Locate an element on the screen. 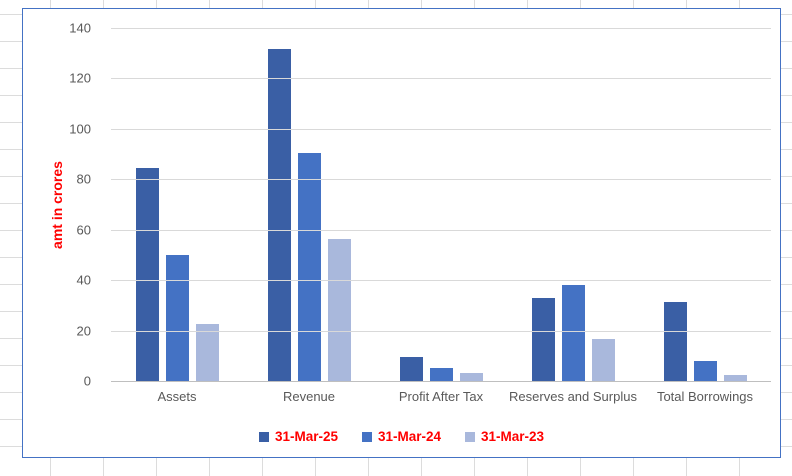  category-label: Total Borrowings is located at coordinates (705, 396).